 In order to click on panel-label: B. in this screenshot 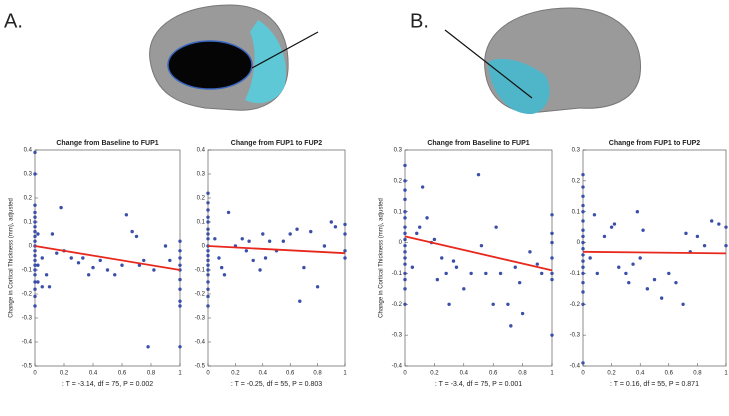, I will do `click(419, 21)`.